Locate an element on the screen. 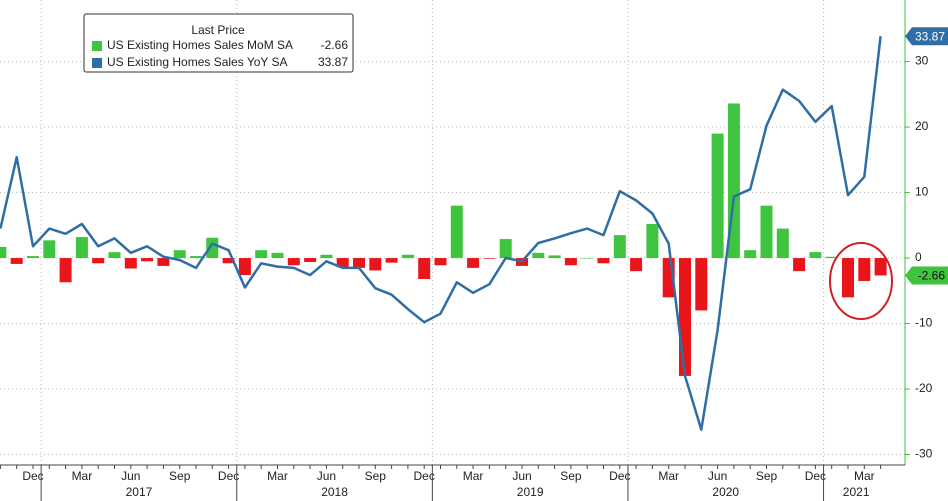  legend-value: 33.87 is located at coordinates (333, 62).